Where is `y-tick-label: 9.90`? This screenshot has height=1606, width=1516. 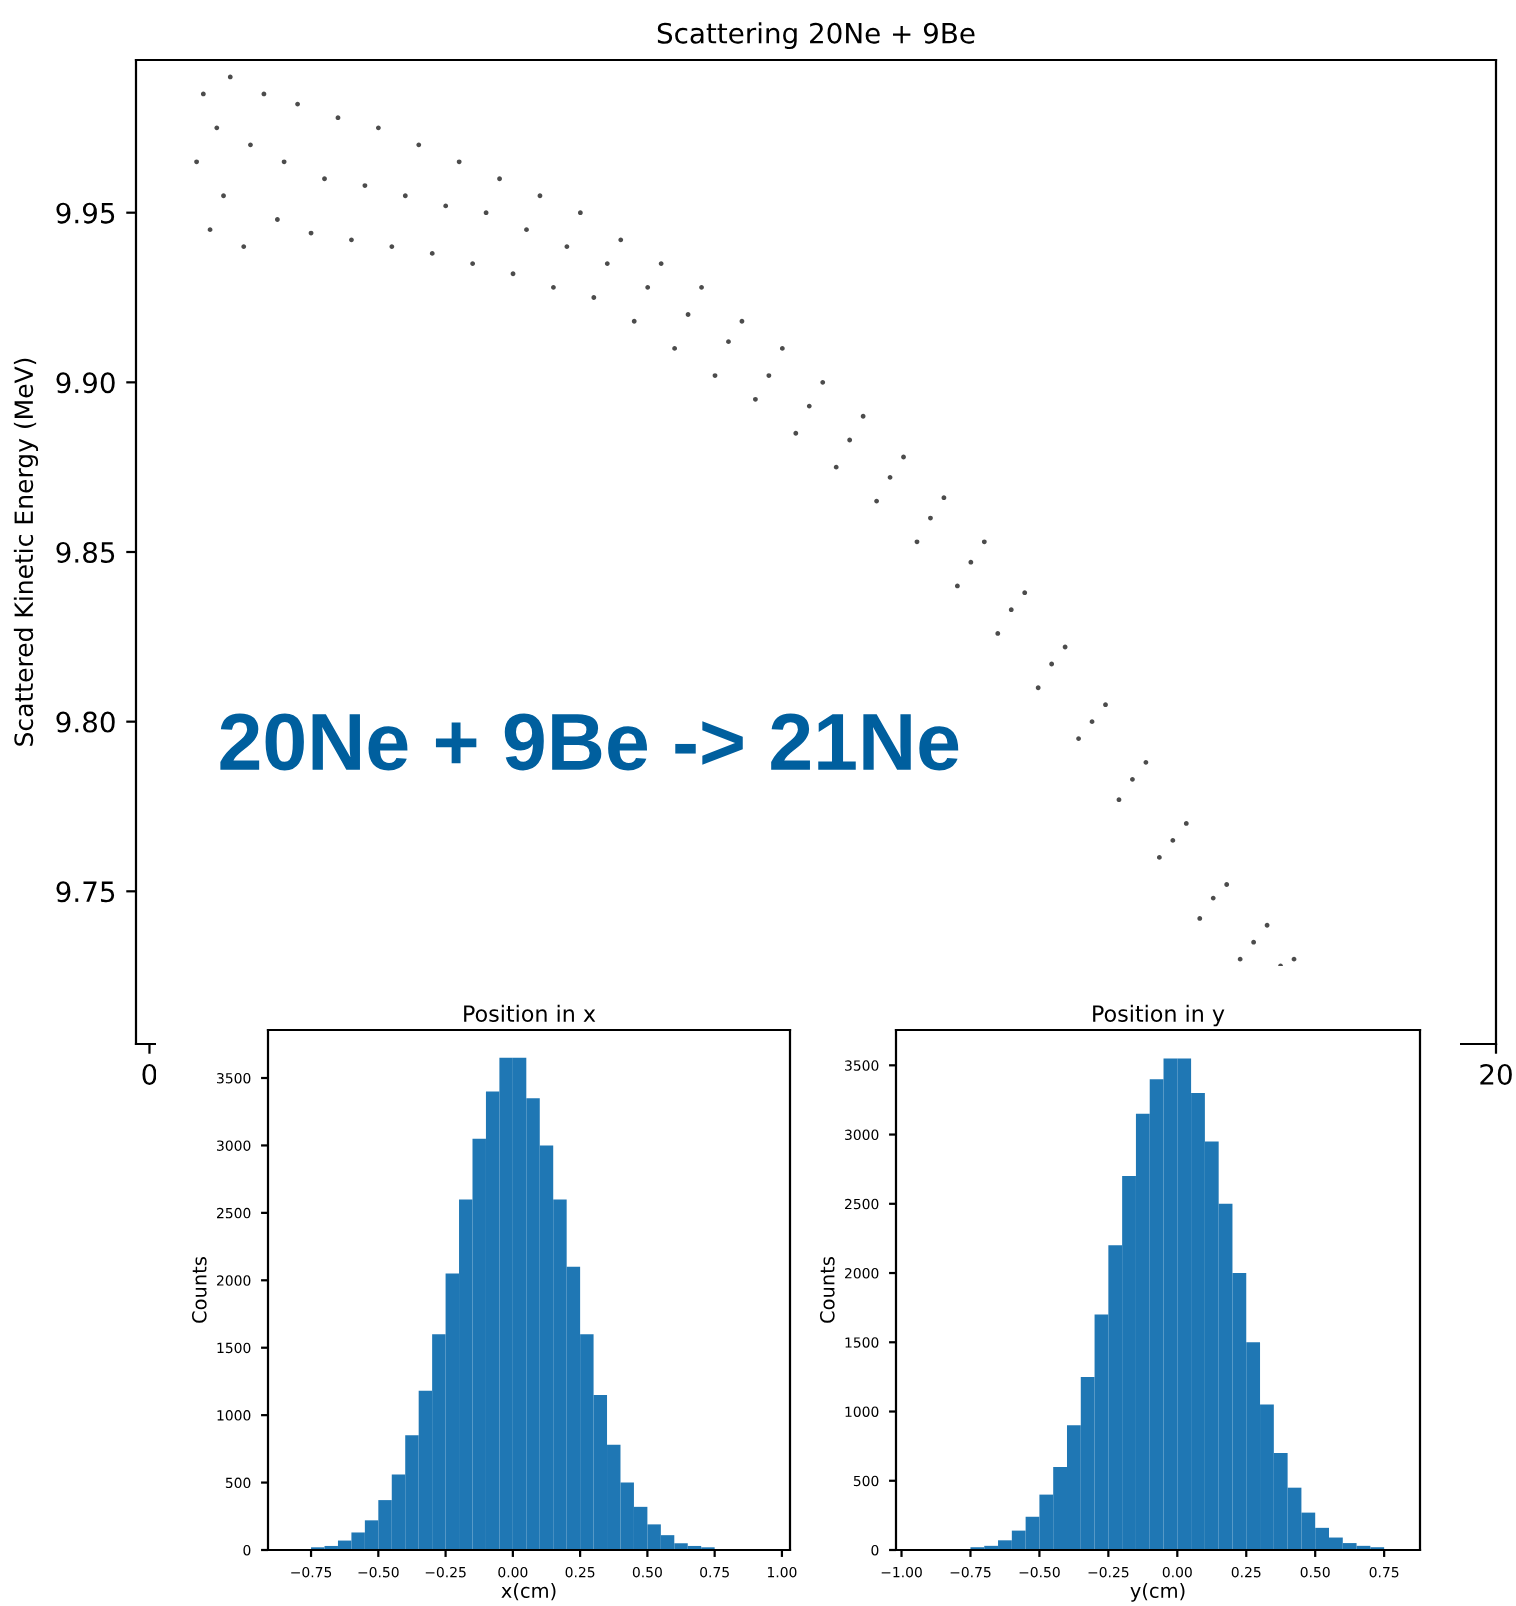 y-tick-label: 9.90 is located at coordinates (85, 383).